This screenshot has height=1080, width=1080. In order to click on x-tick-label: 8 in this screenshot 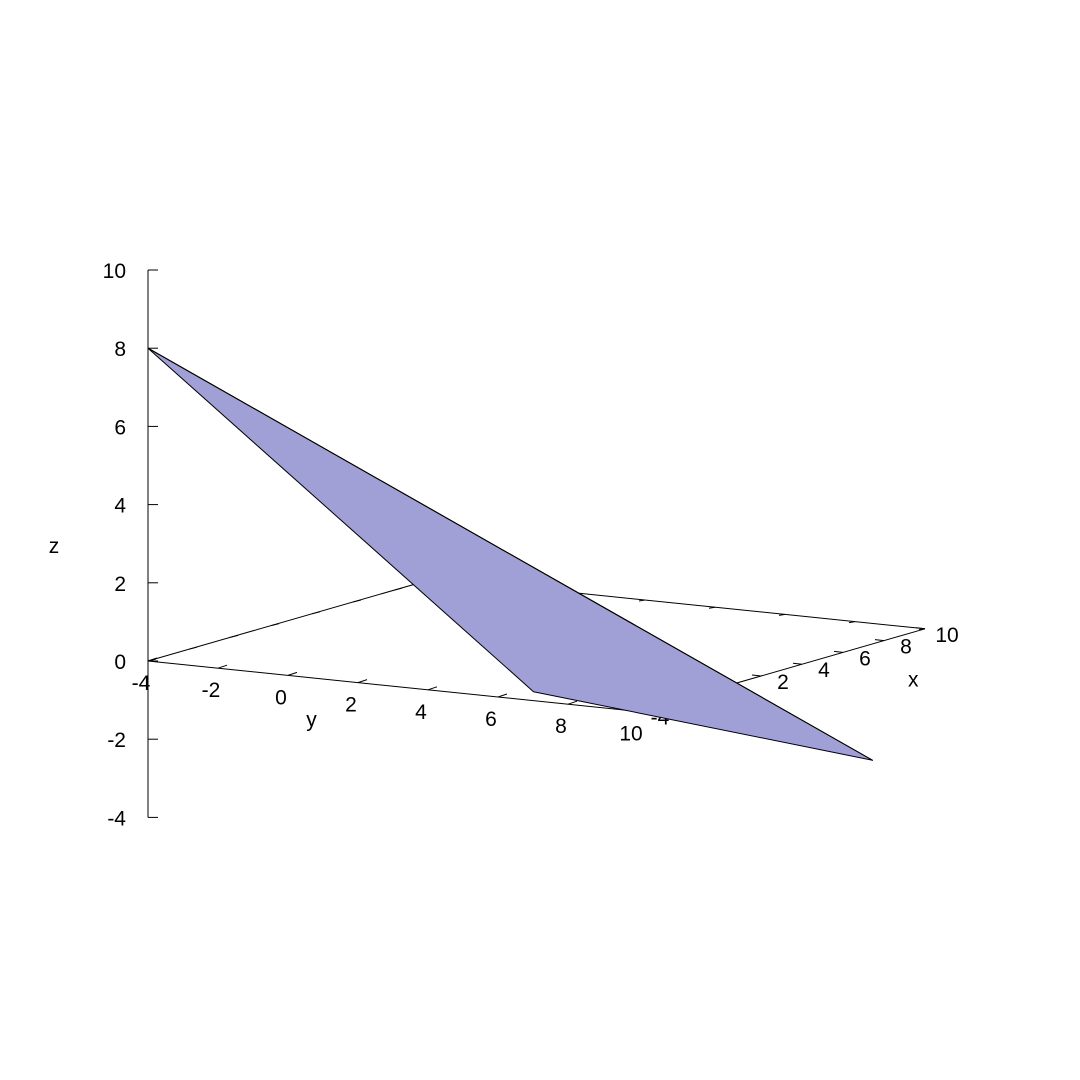, I will do `click(906, 647)`.